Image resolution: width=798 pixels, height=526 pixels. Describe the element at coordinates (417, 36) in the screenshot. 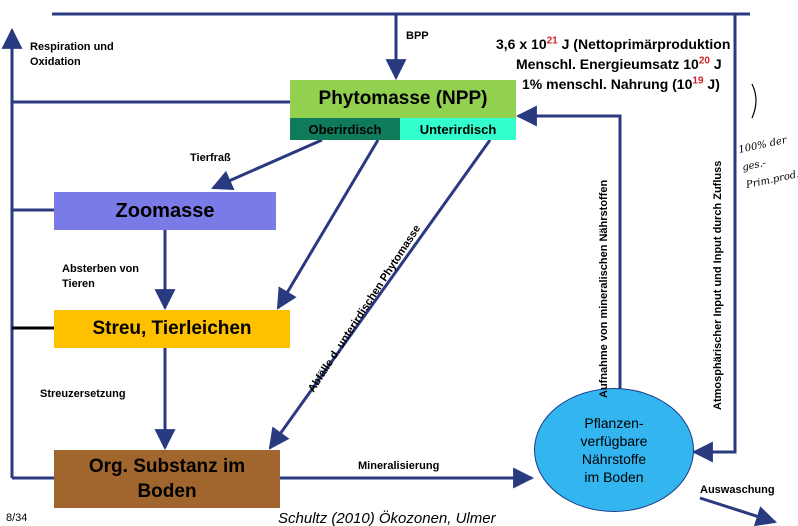

I see `bpp-label: BPP` at that location.